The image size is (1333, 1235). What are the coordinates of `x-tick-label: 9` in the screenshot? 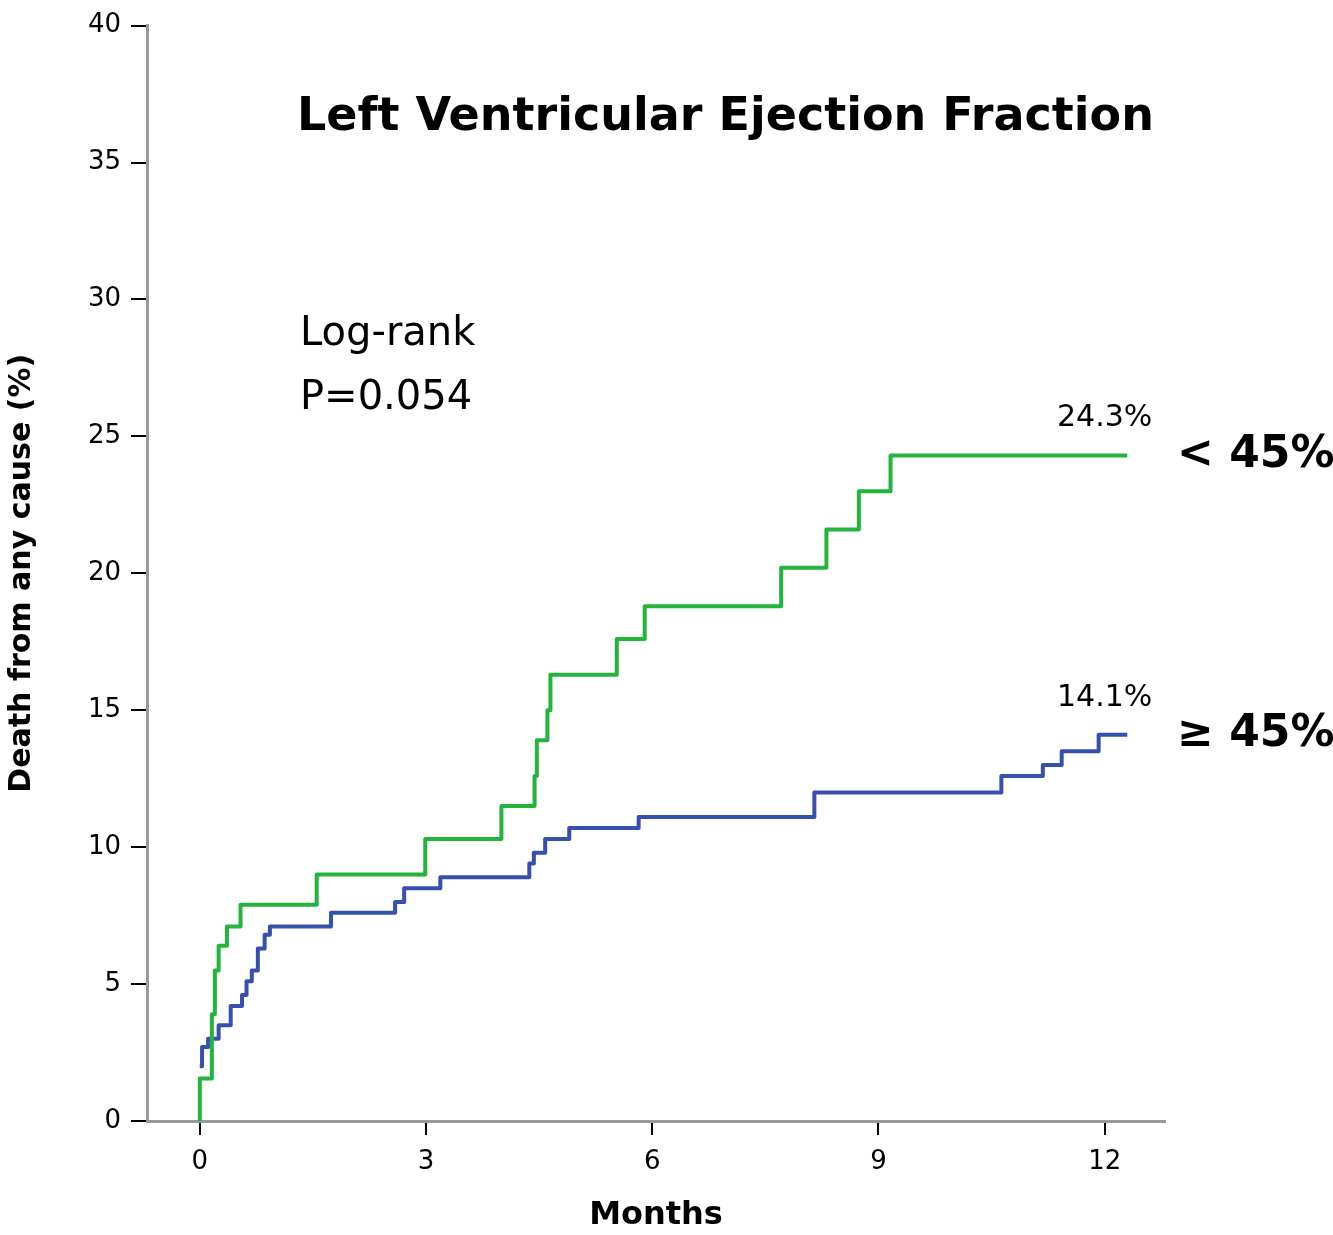 It's located at (878, 1160).